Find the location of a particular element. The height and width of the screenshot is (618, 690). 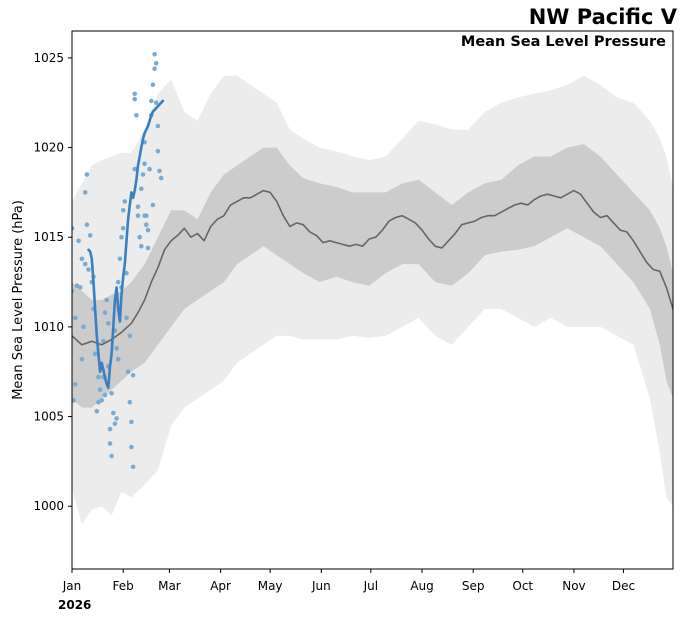

x-tick-label: Jan is located at coordinates (72, 586).